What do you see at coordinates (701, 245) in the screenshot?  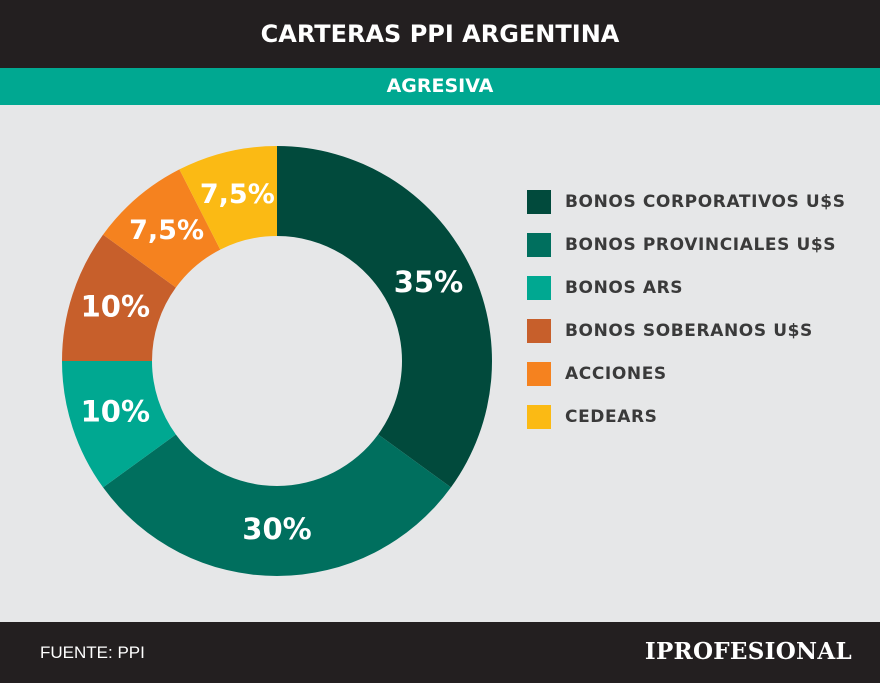 I see `legend-label: BONOS PROVINCIALES U$S` at bounding box center [701, 245].